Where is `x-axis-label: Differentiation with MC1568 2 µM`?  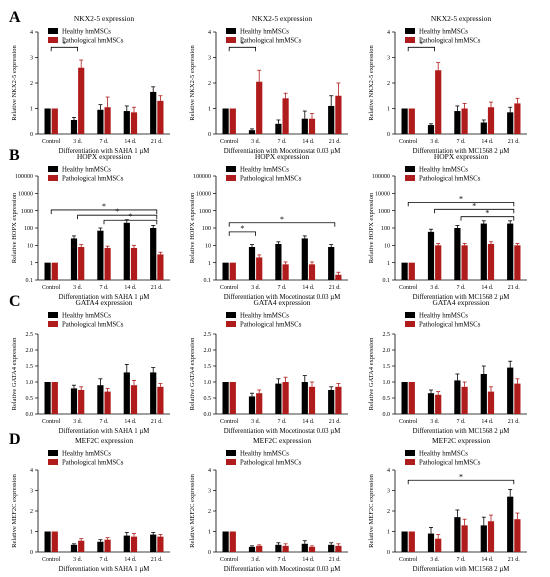
x-axis-label: Differentiation with MC1568 2 µM is located at coordinates (461, 151).